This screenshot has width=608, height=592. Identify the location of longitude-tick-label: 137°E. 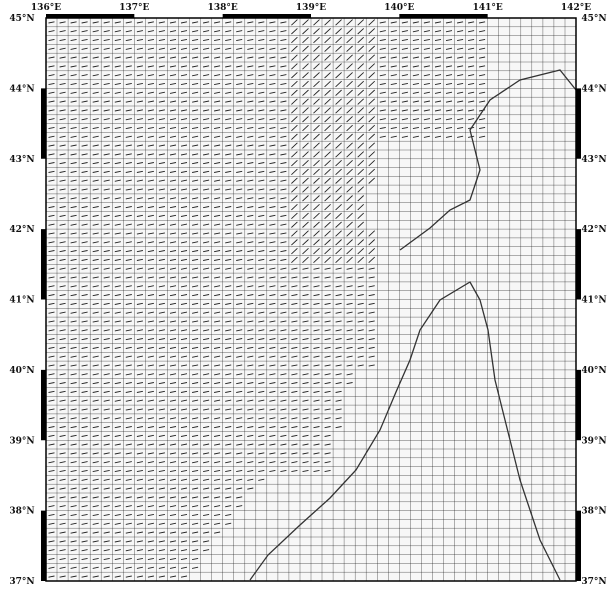
(134, 8).